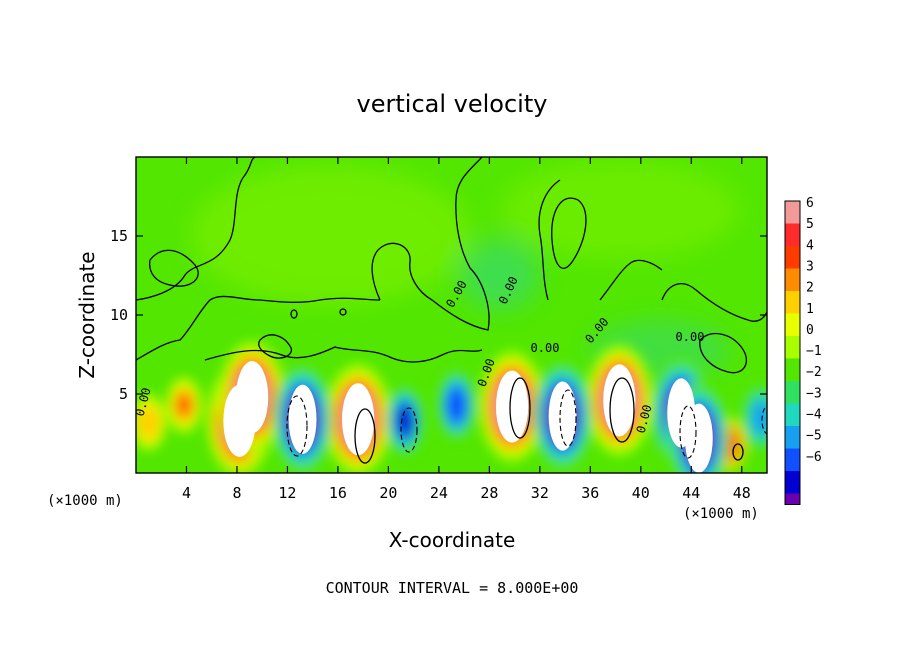 Image resolution: width=904 pixels, height=654 pixels. Describe the element at coordinates (810, 330) in the screenshot. I see `colorbar-tick-label: 0` at that location.